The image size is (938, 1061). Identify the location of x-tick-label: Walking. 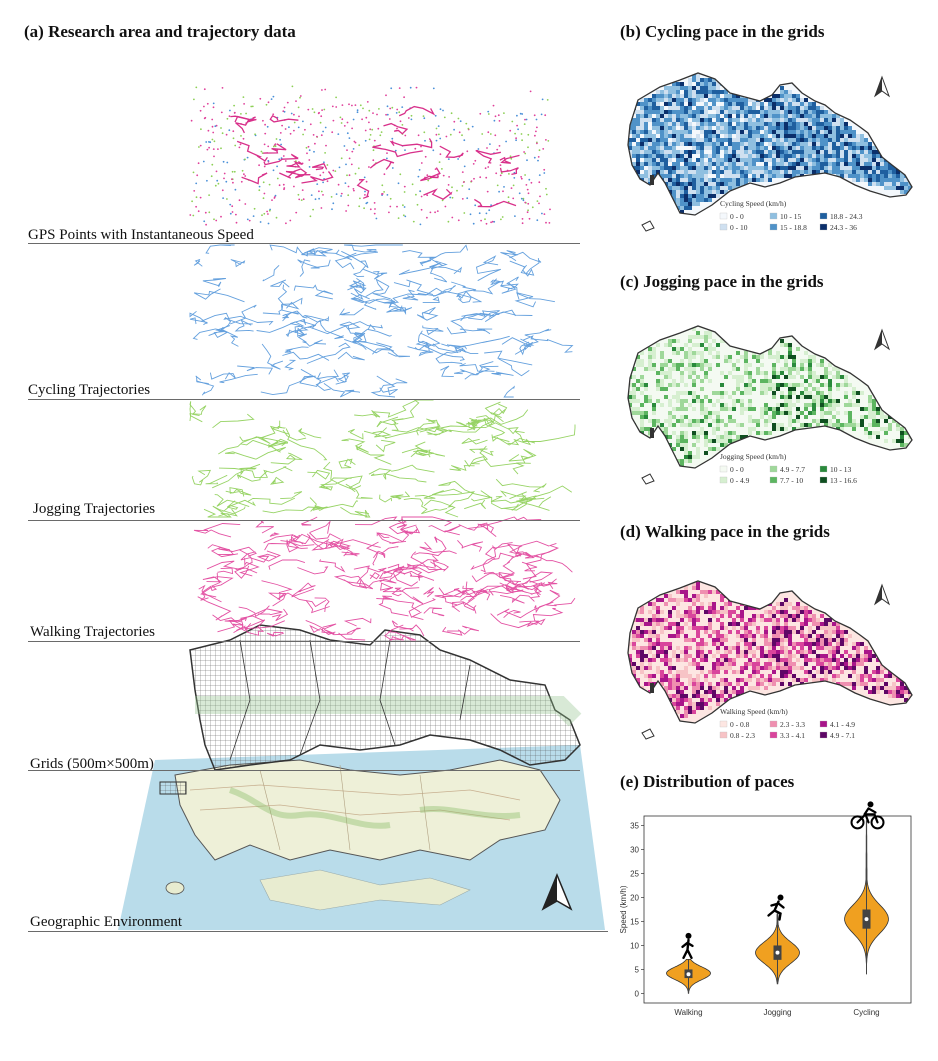
(688, 1012).